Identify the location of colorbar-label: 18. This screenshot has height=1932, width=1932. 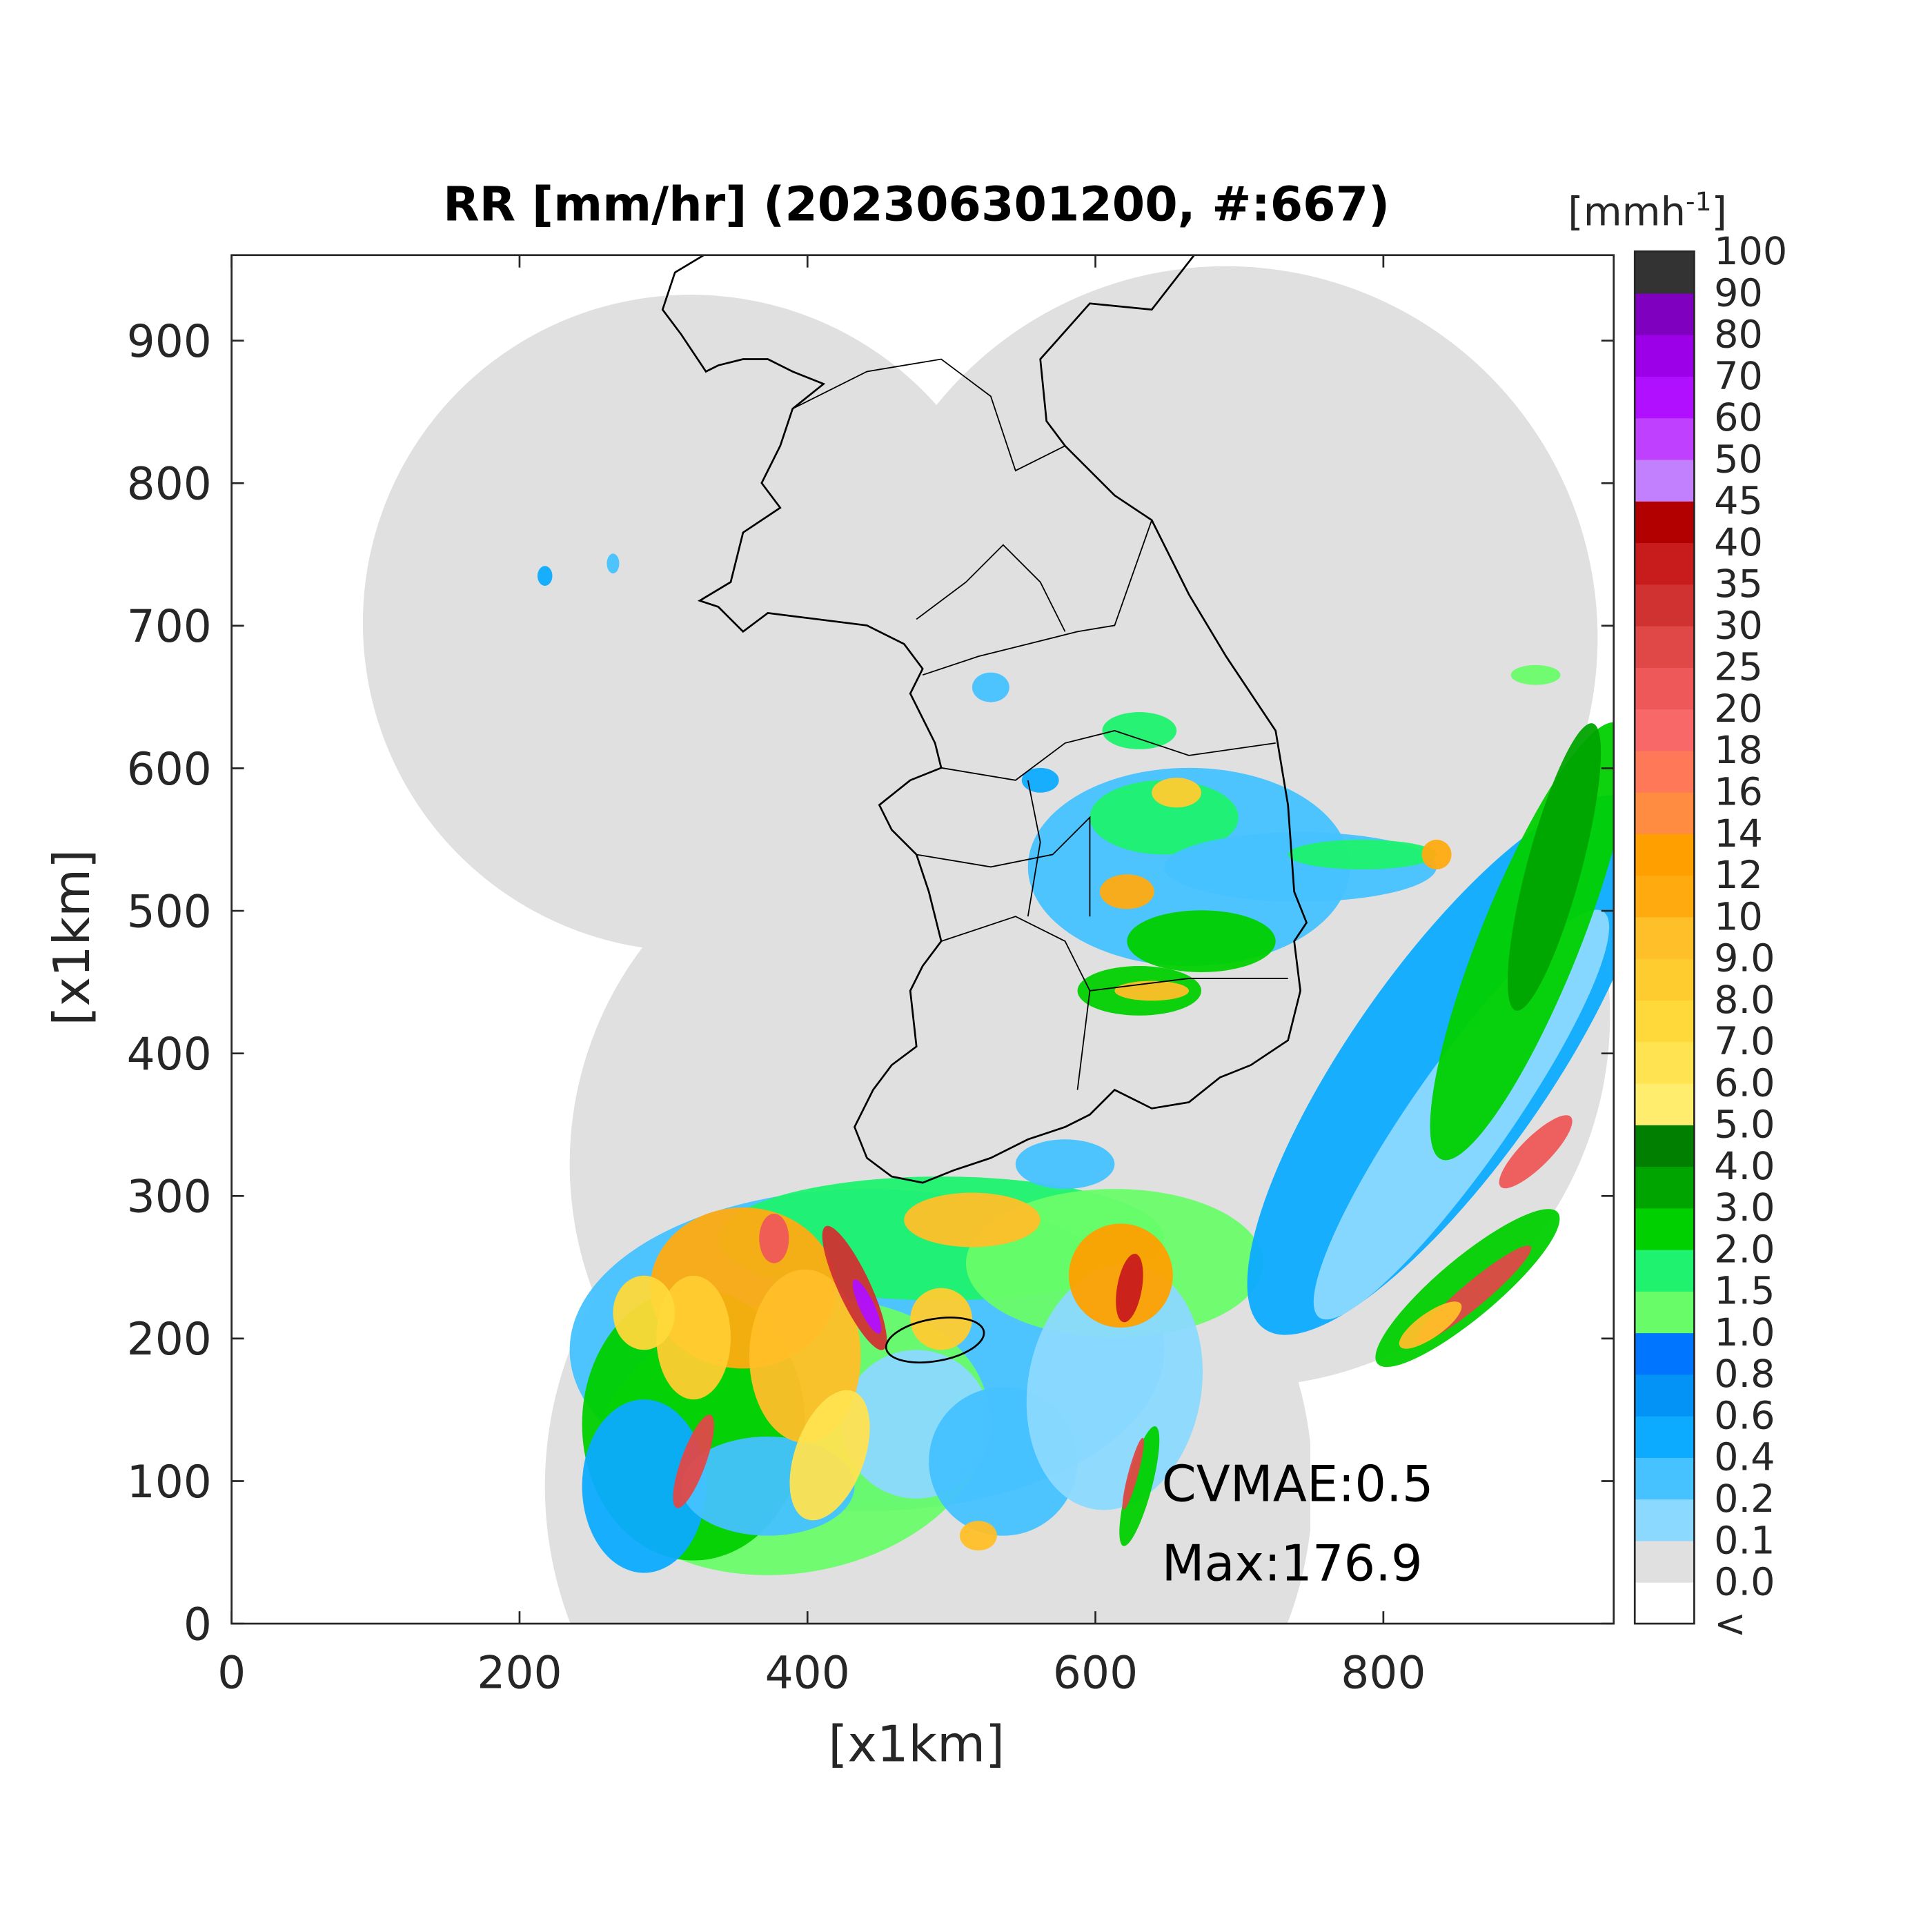
(1738, 750).